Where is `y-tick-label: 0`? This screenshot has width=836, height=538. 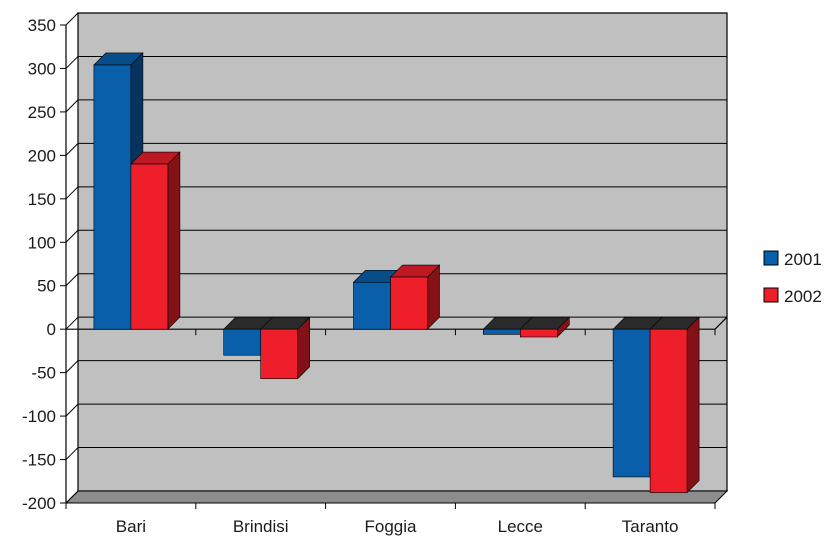 y-tick-label: 0 is located at coordinates (51, 329).